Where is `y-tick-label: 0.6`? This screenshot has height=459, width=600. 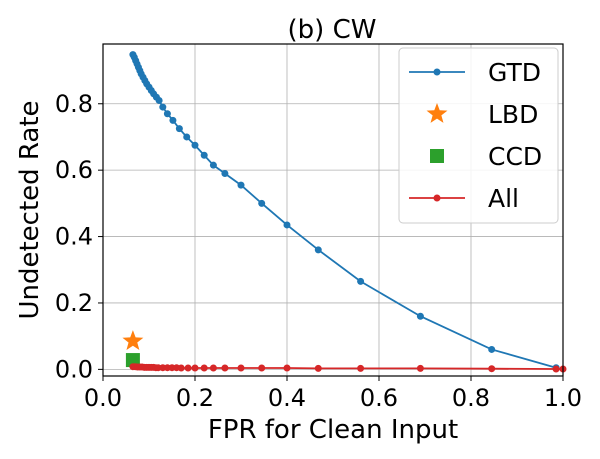
y-tick-label: 0.6 is located at coordinates (74, 170).